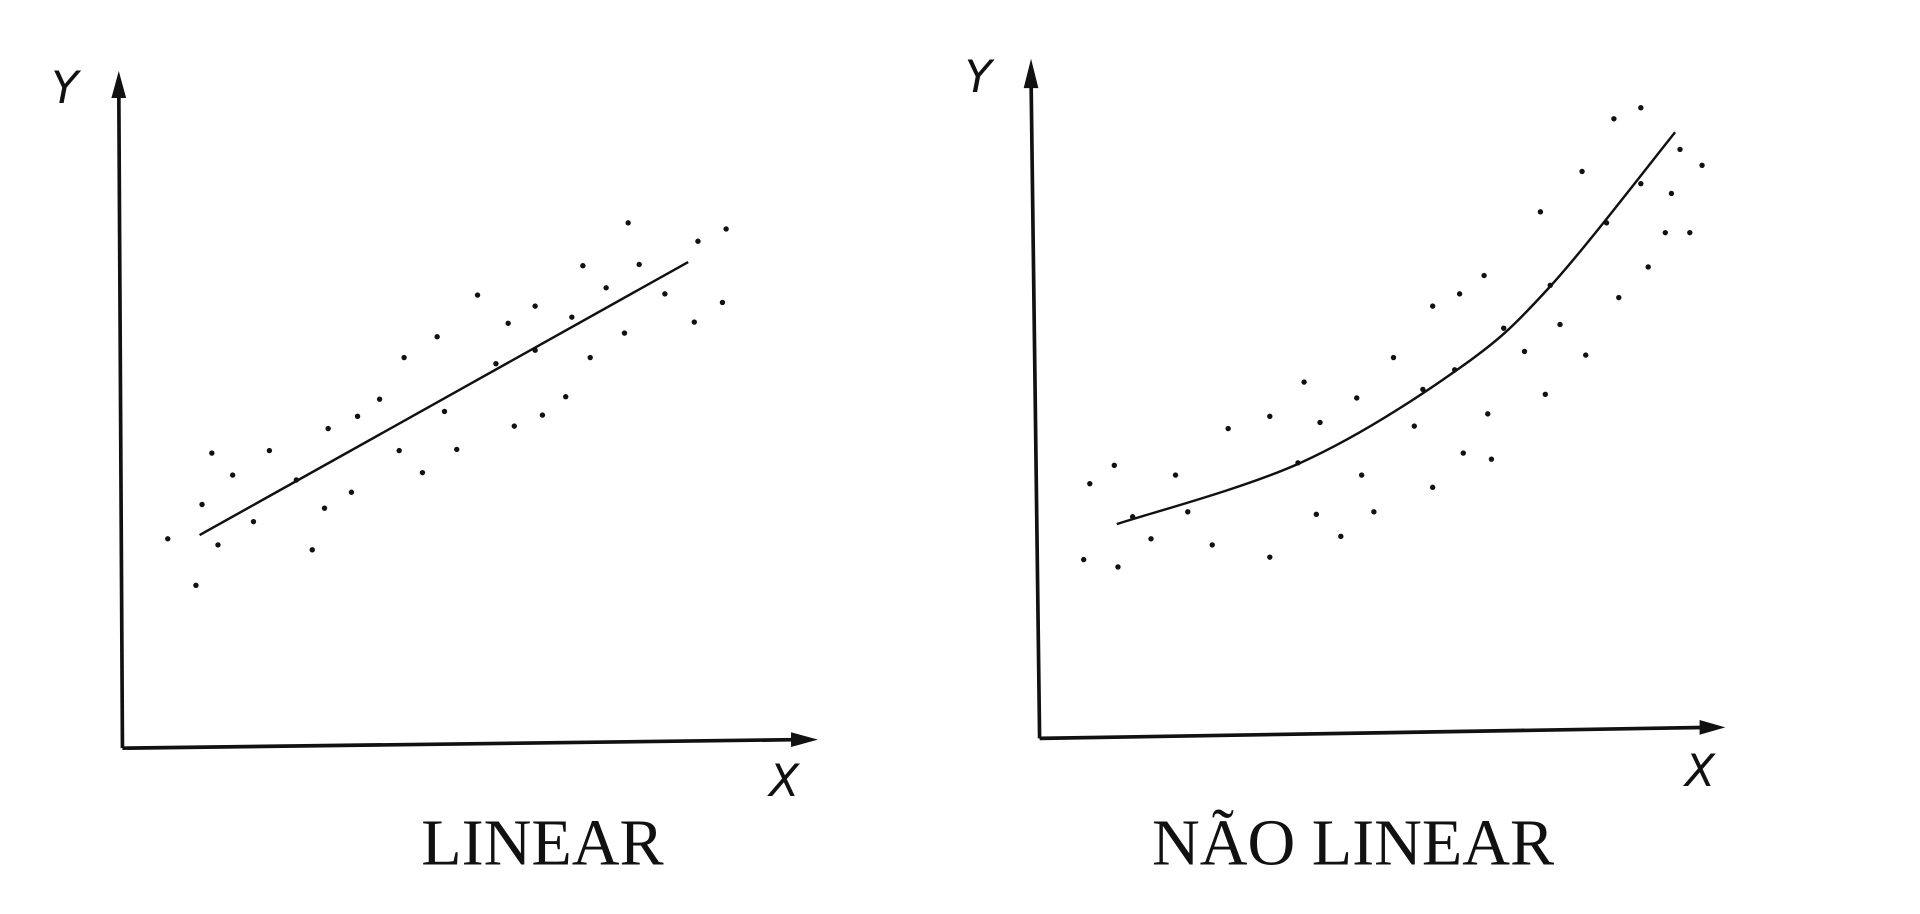 The height and width of the screenshot is (914, 1920). Describe the element at coordinates (1374, 733) in the screenshot. I see `right-x-axis` at that location.